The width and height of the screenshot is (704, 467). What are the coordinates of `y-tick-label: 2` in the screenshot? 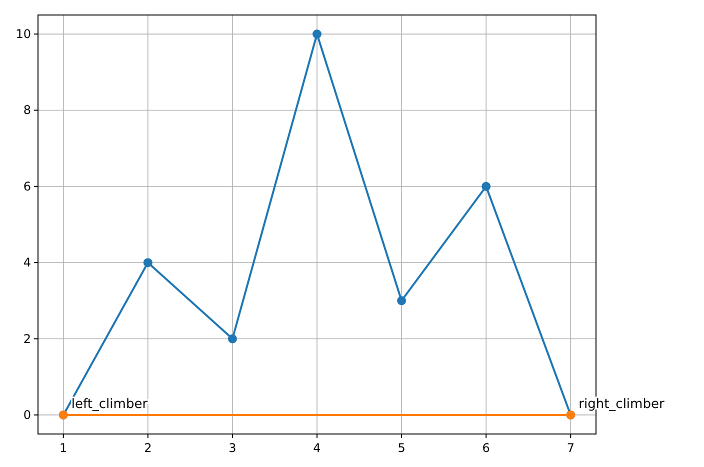 It's located at (27, 339).